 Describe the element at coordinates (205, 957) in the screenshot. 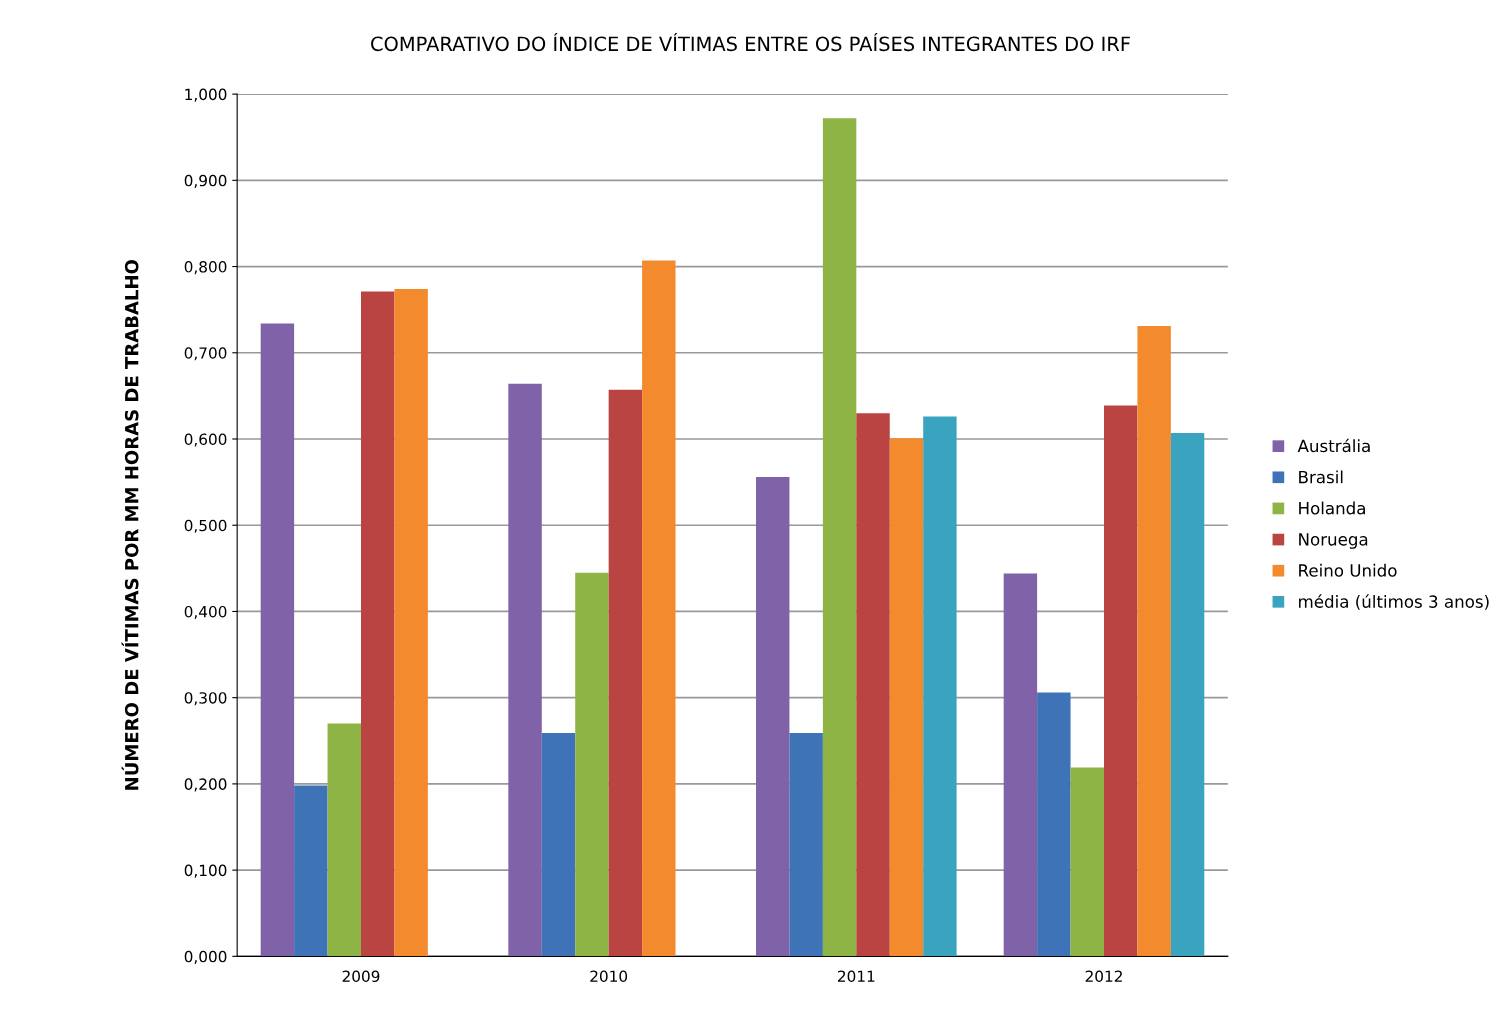

I see `y-tick-label: 0,000` at that location.